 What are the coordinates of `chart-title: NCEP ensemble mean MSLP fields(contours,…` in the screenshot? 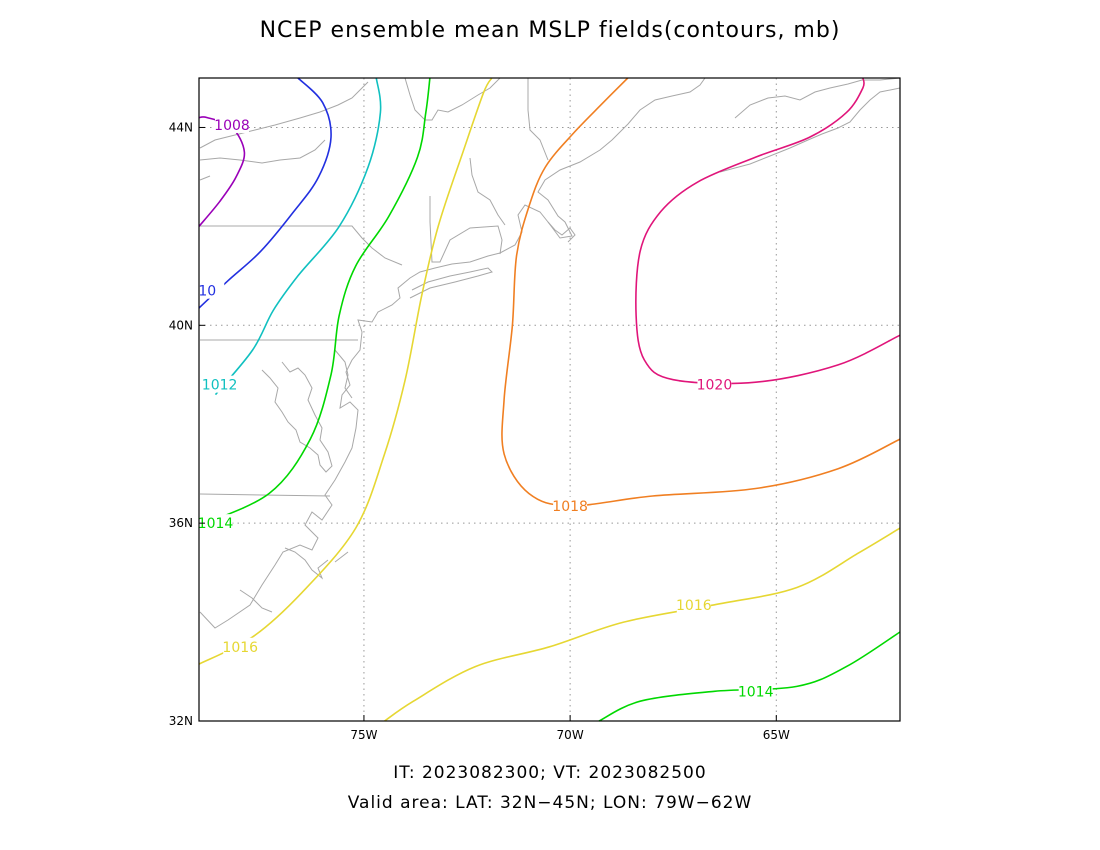 It's located at (550, 30).